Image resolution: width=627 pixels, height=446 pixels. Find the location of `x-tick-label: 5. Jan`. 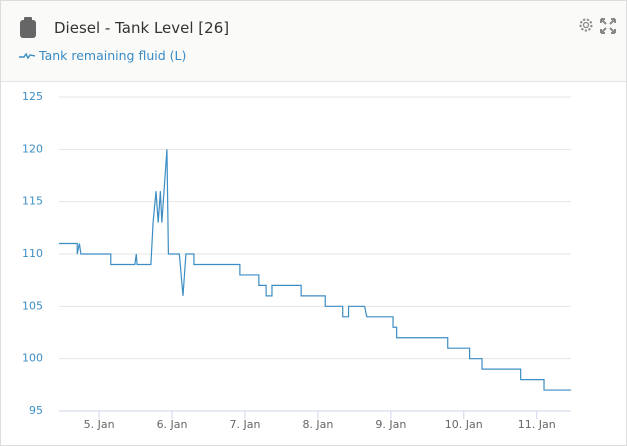

x-tick-label: 5. Jan is located at coordinates (99, 424).